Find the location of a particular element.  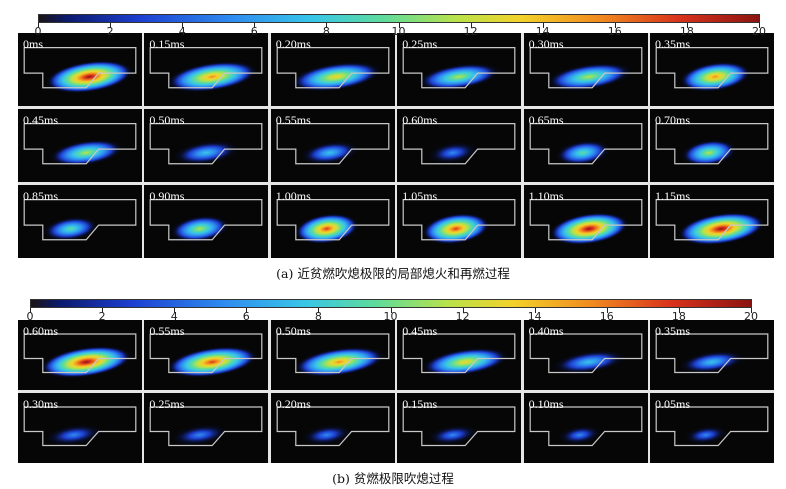

flame-frame: 0.05ms is located at coordinates (712, 428).